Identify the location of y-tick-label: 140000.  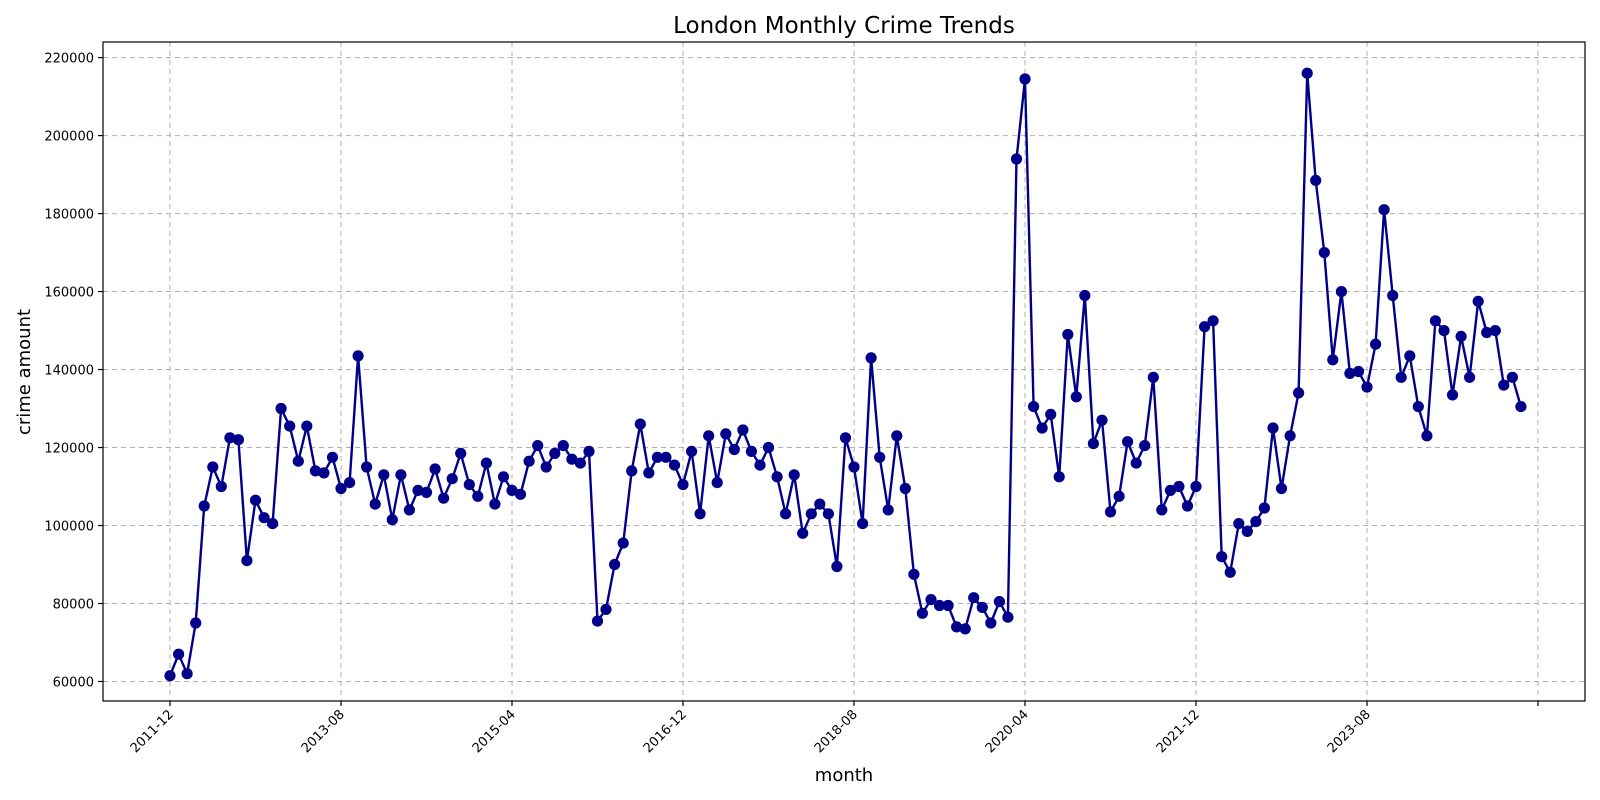
(69, 371).